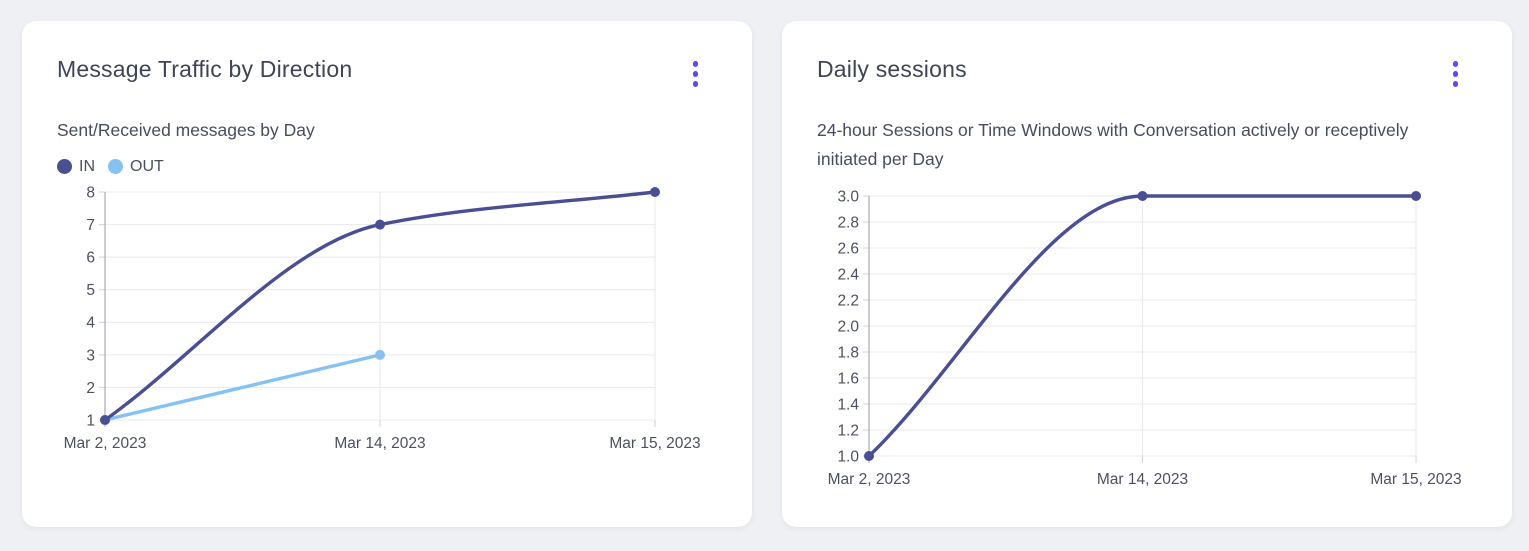  What do you see at coordinates (848, 431) in the screenshot?
I see `y-tick-label: 1.2` at bounding box center [848, 431].